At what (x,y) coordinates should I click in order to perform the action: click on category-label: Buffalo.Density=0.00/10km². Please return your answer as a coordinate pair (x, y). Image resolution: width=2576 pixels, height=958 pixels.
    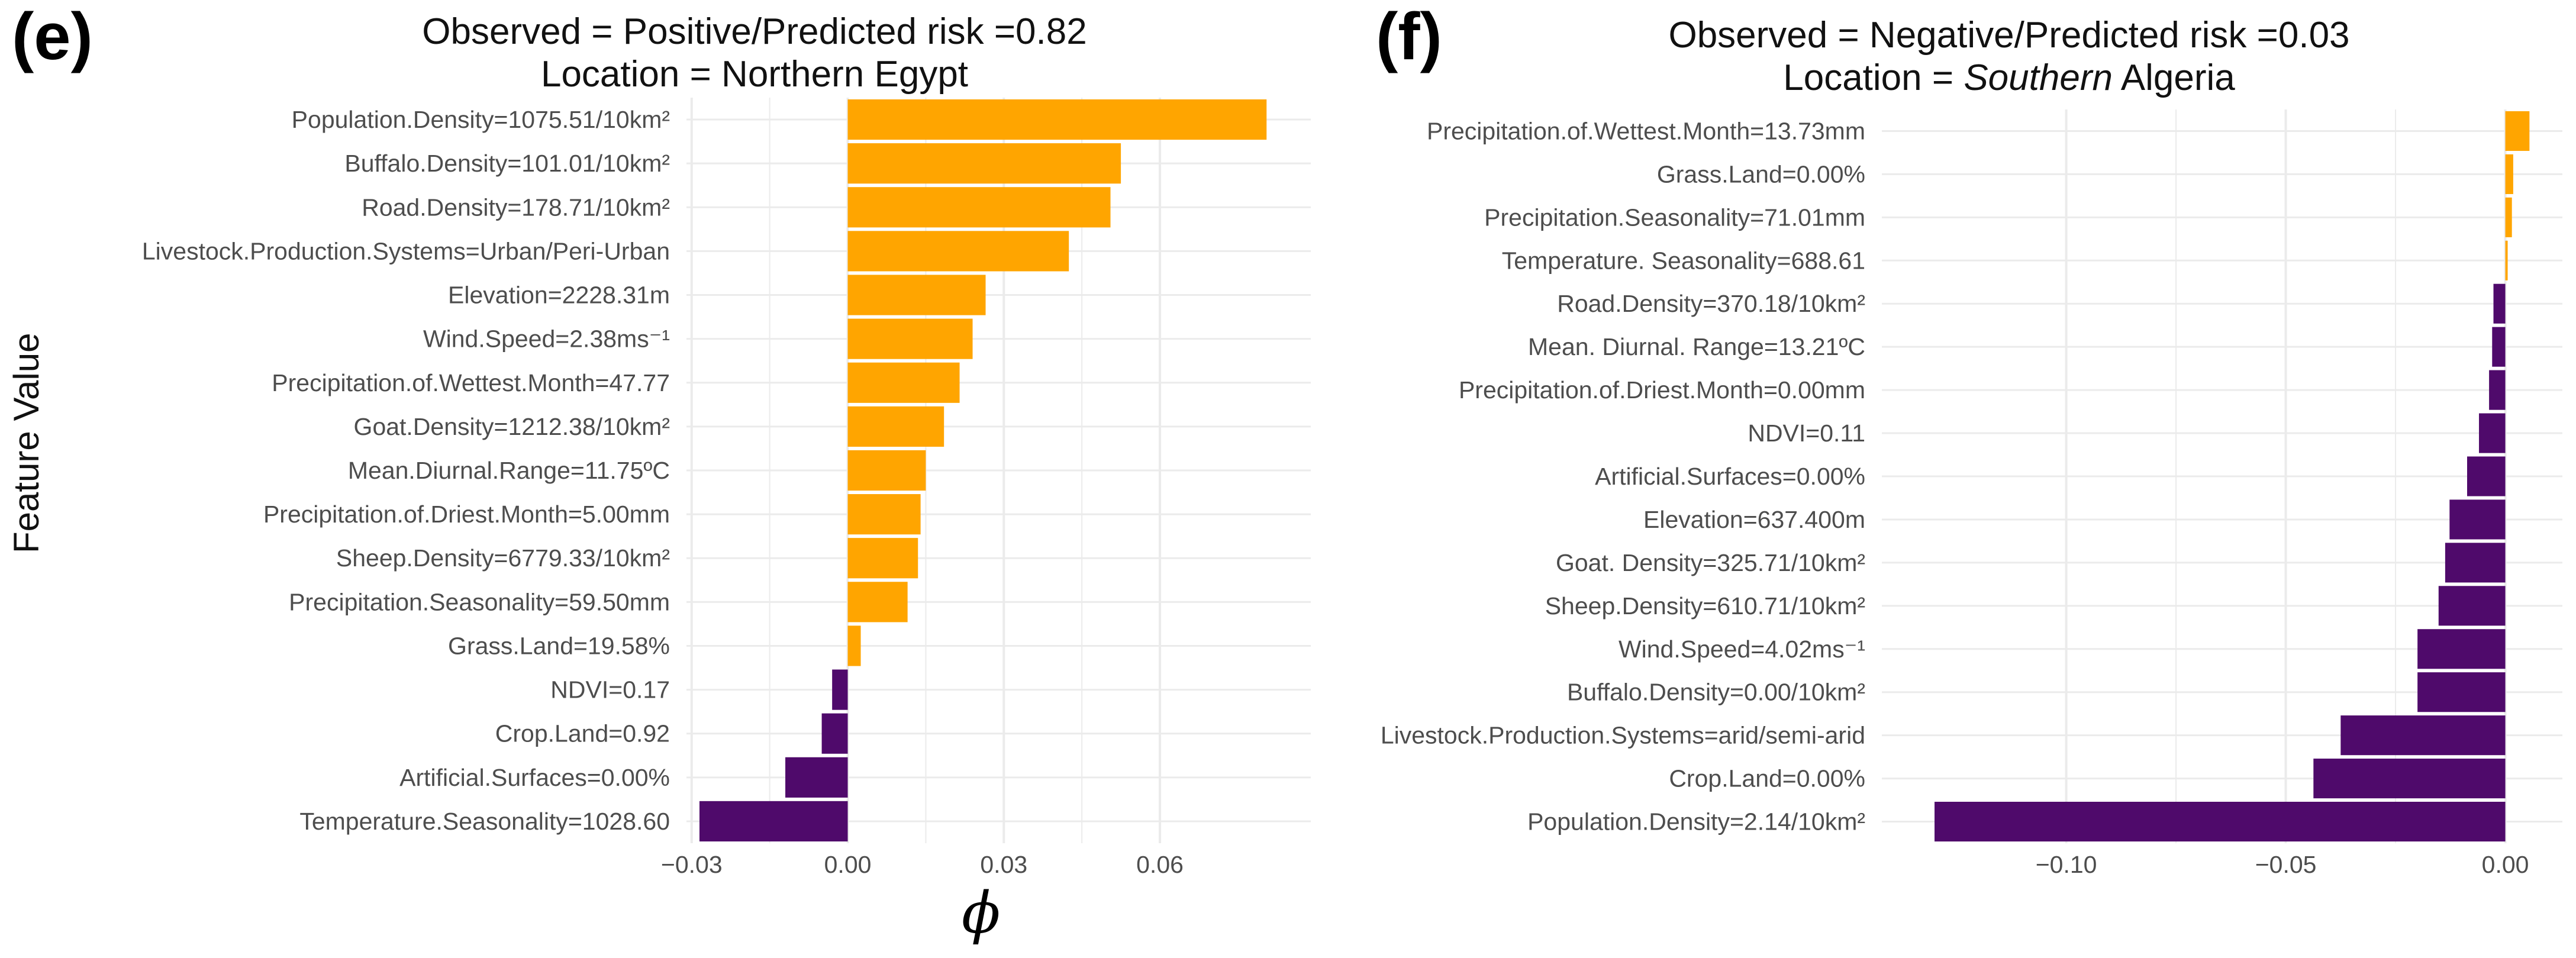
    Looking at the image, I should click on (1716, 693).